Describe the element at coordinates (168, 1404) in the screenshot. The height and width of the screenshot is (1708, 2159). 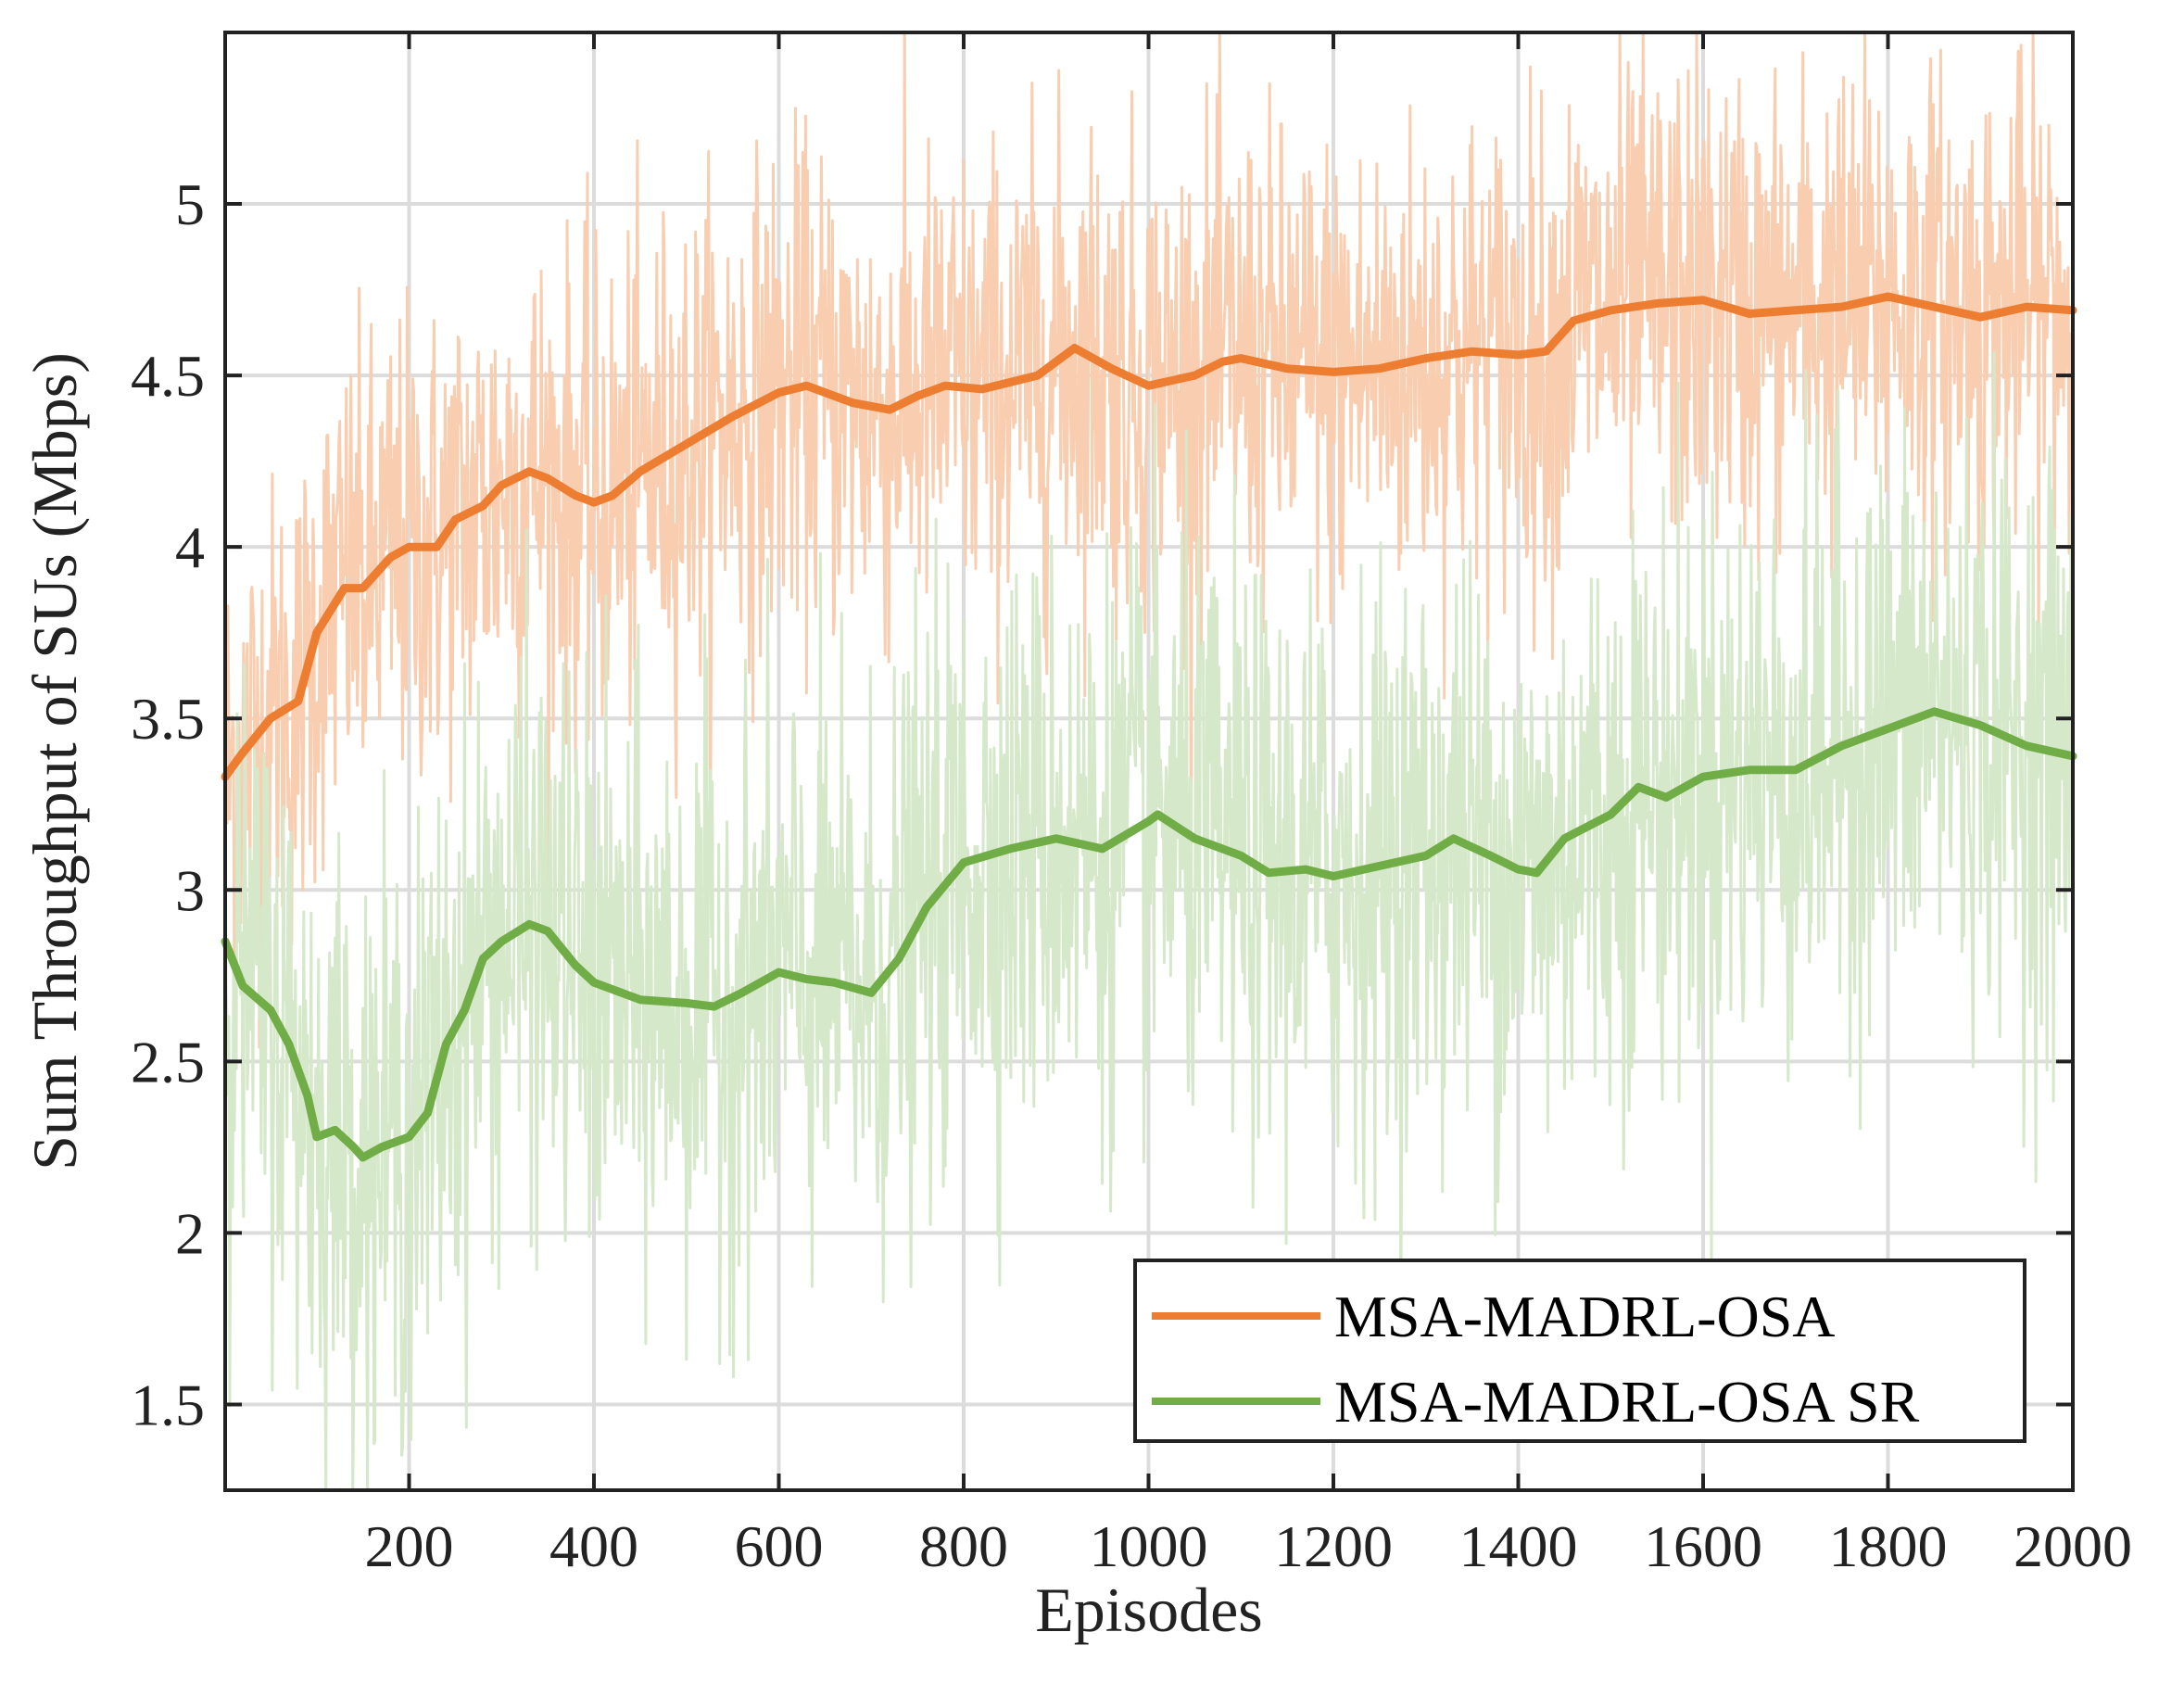
I see `y-tick-label: 1.5` at that location.